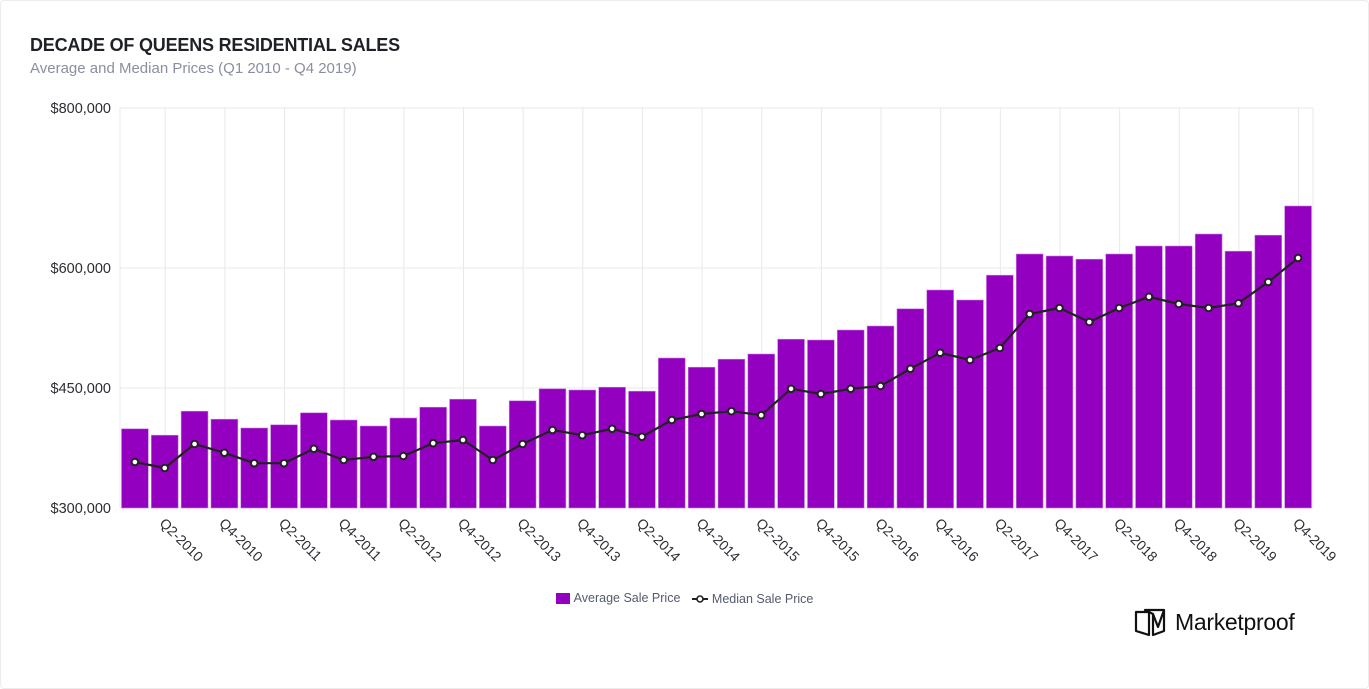 Image resolution: width=1369 pixels, height=689 pixels. I want to click on x-tick-label: Q2-2013, so click(540, 540).